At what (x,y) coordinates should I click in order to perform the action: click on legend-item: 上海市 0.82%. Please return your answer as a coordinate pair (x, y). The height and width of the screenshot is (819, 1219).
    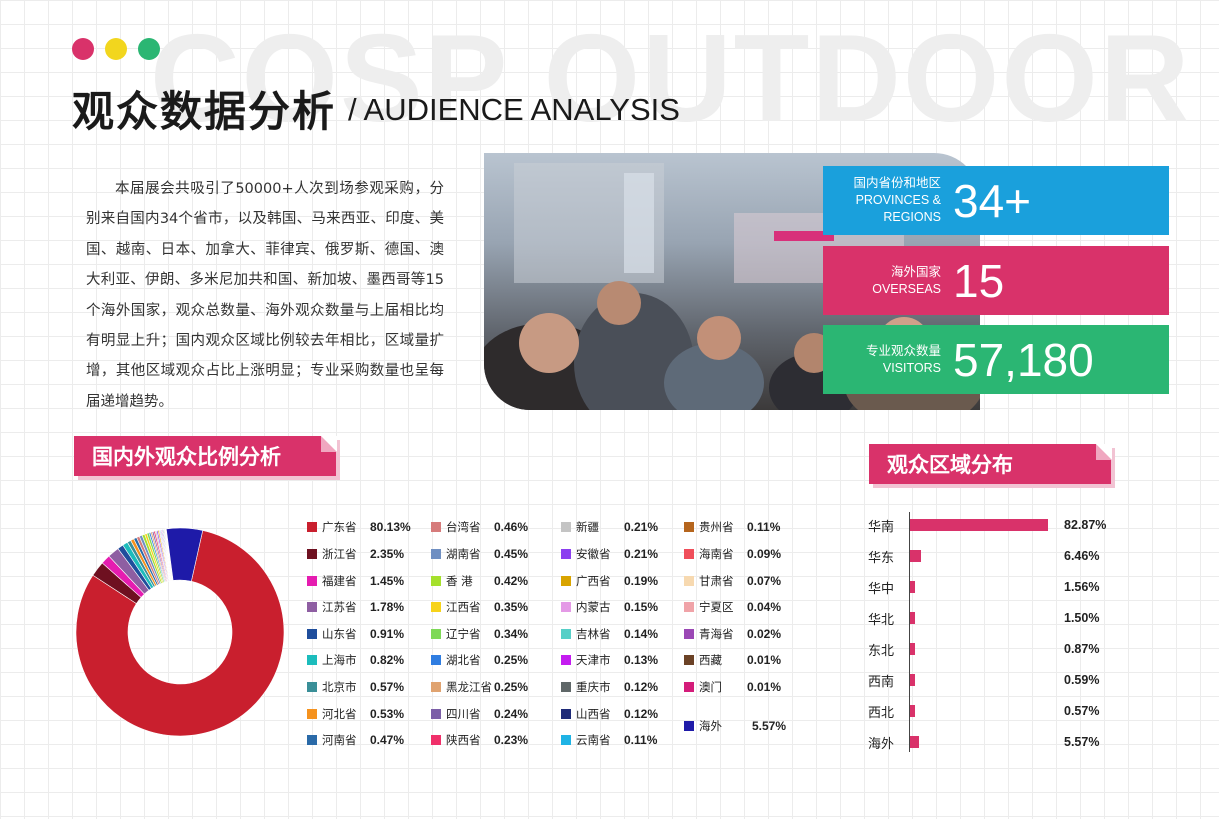
    Looking at the image, I should click on (355, 660).